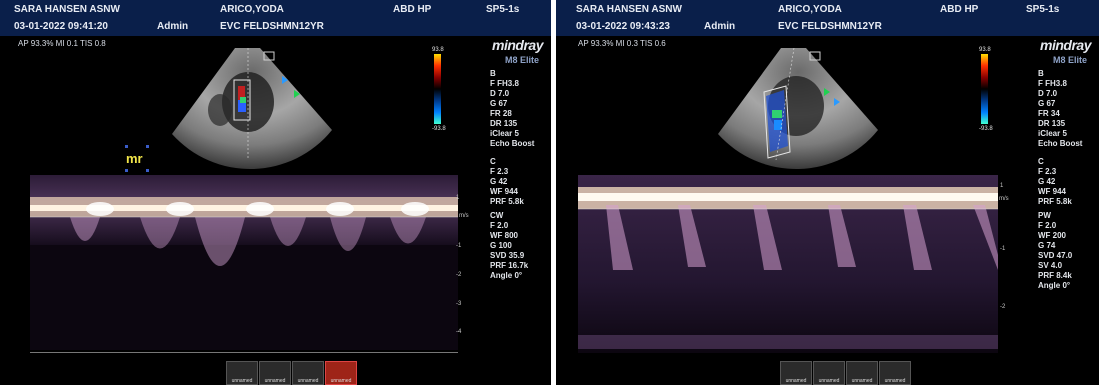  What do you see at coordinates (507, 255) in the screenshot?
I see `doppler-param: SVD 35.9` at bounding box center [507, 255].